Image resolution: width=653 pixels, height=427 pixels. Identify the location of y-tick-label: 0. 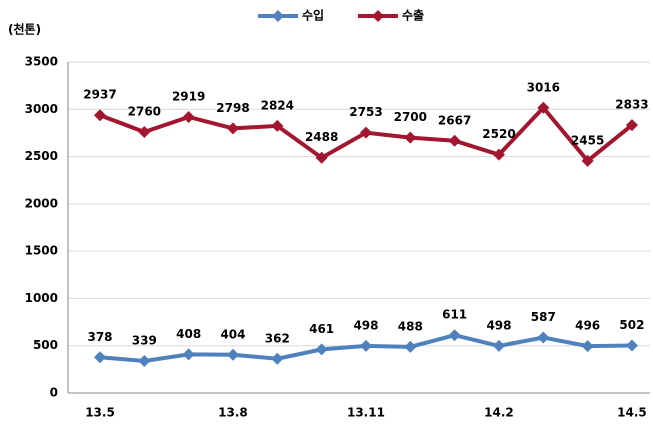
(54, 393).